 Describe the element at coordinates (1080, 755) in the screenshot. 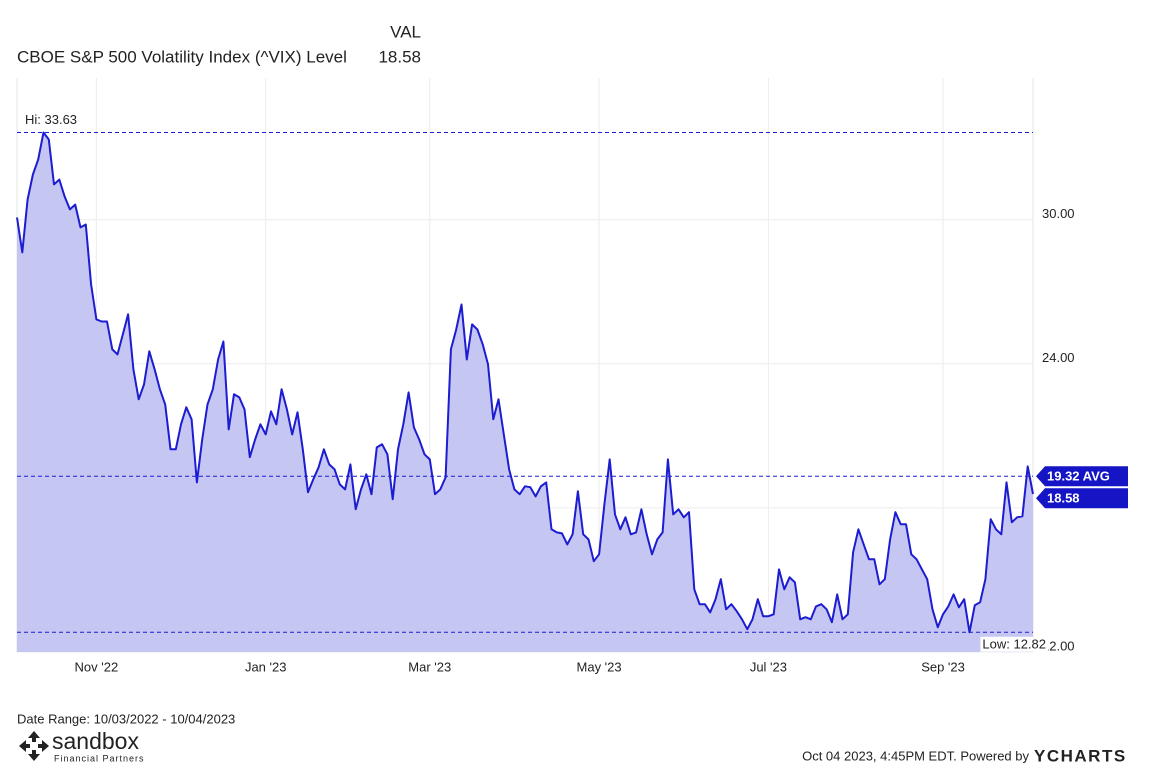

I see `brand: YCHARTS` at that location.